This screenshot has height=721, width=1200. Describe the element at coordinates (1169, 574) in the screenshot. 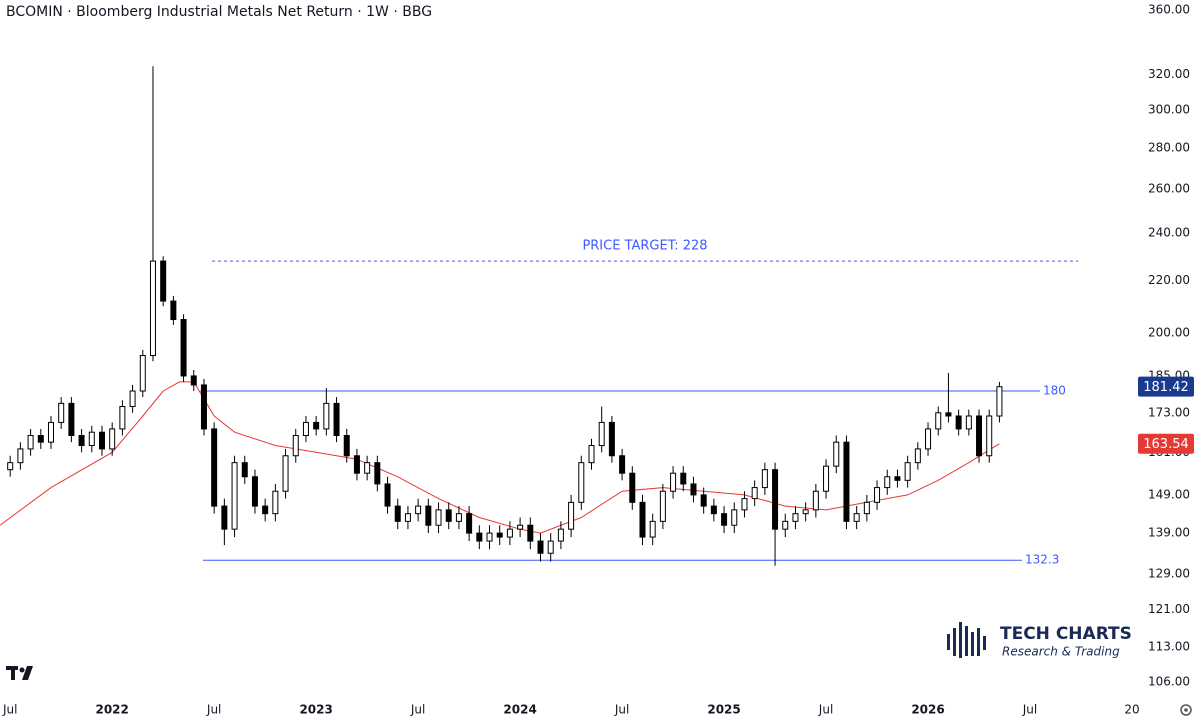

I see `y-tick-label: 129.00` at that location.